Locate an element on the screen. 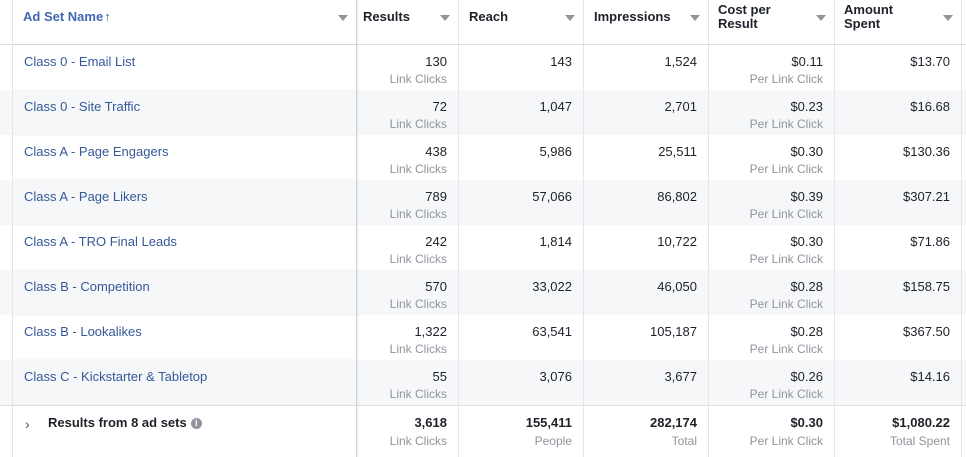 The height and width of the screenshot is (457, 966). ad-set-name-link: Class A - TRO Final Leads is located at coordinates (100, 241).